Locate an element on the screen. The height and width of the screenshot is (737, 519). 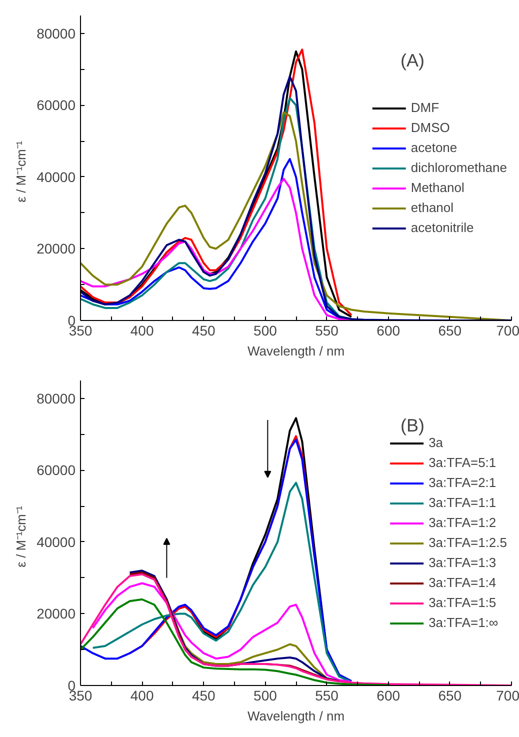
legend-label: 3a:TFA=1:3 is located at coordinates (462, 562).